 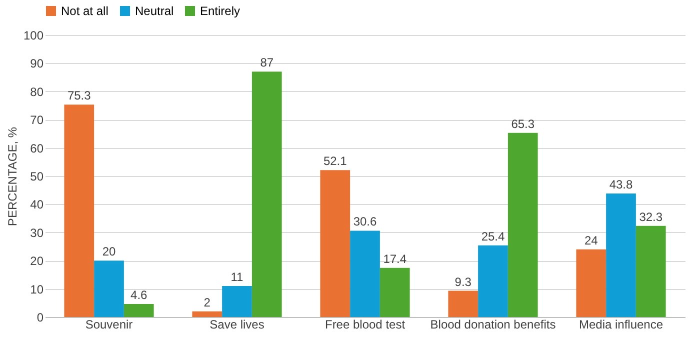 I want to click on data-label: 20, so click(x=109, y=251).